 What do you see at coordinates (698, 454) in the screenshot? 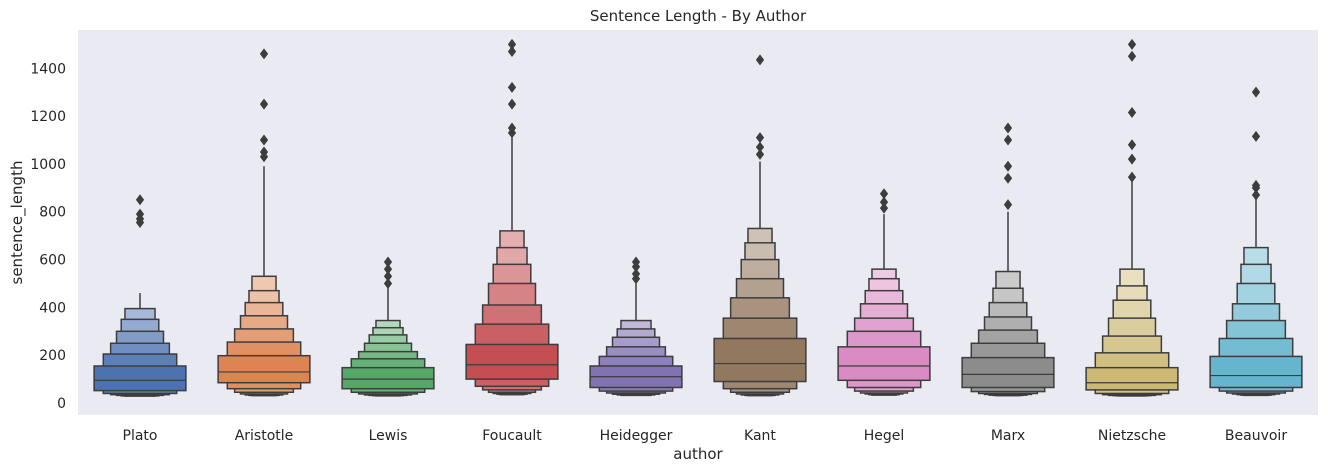
I see `x-axis-label: author` at bounding box center [698, 454].